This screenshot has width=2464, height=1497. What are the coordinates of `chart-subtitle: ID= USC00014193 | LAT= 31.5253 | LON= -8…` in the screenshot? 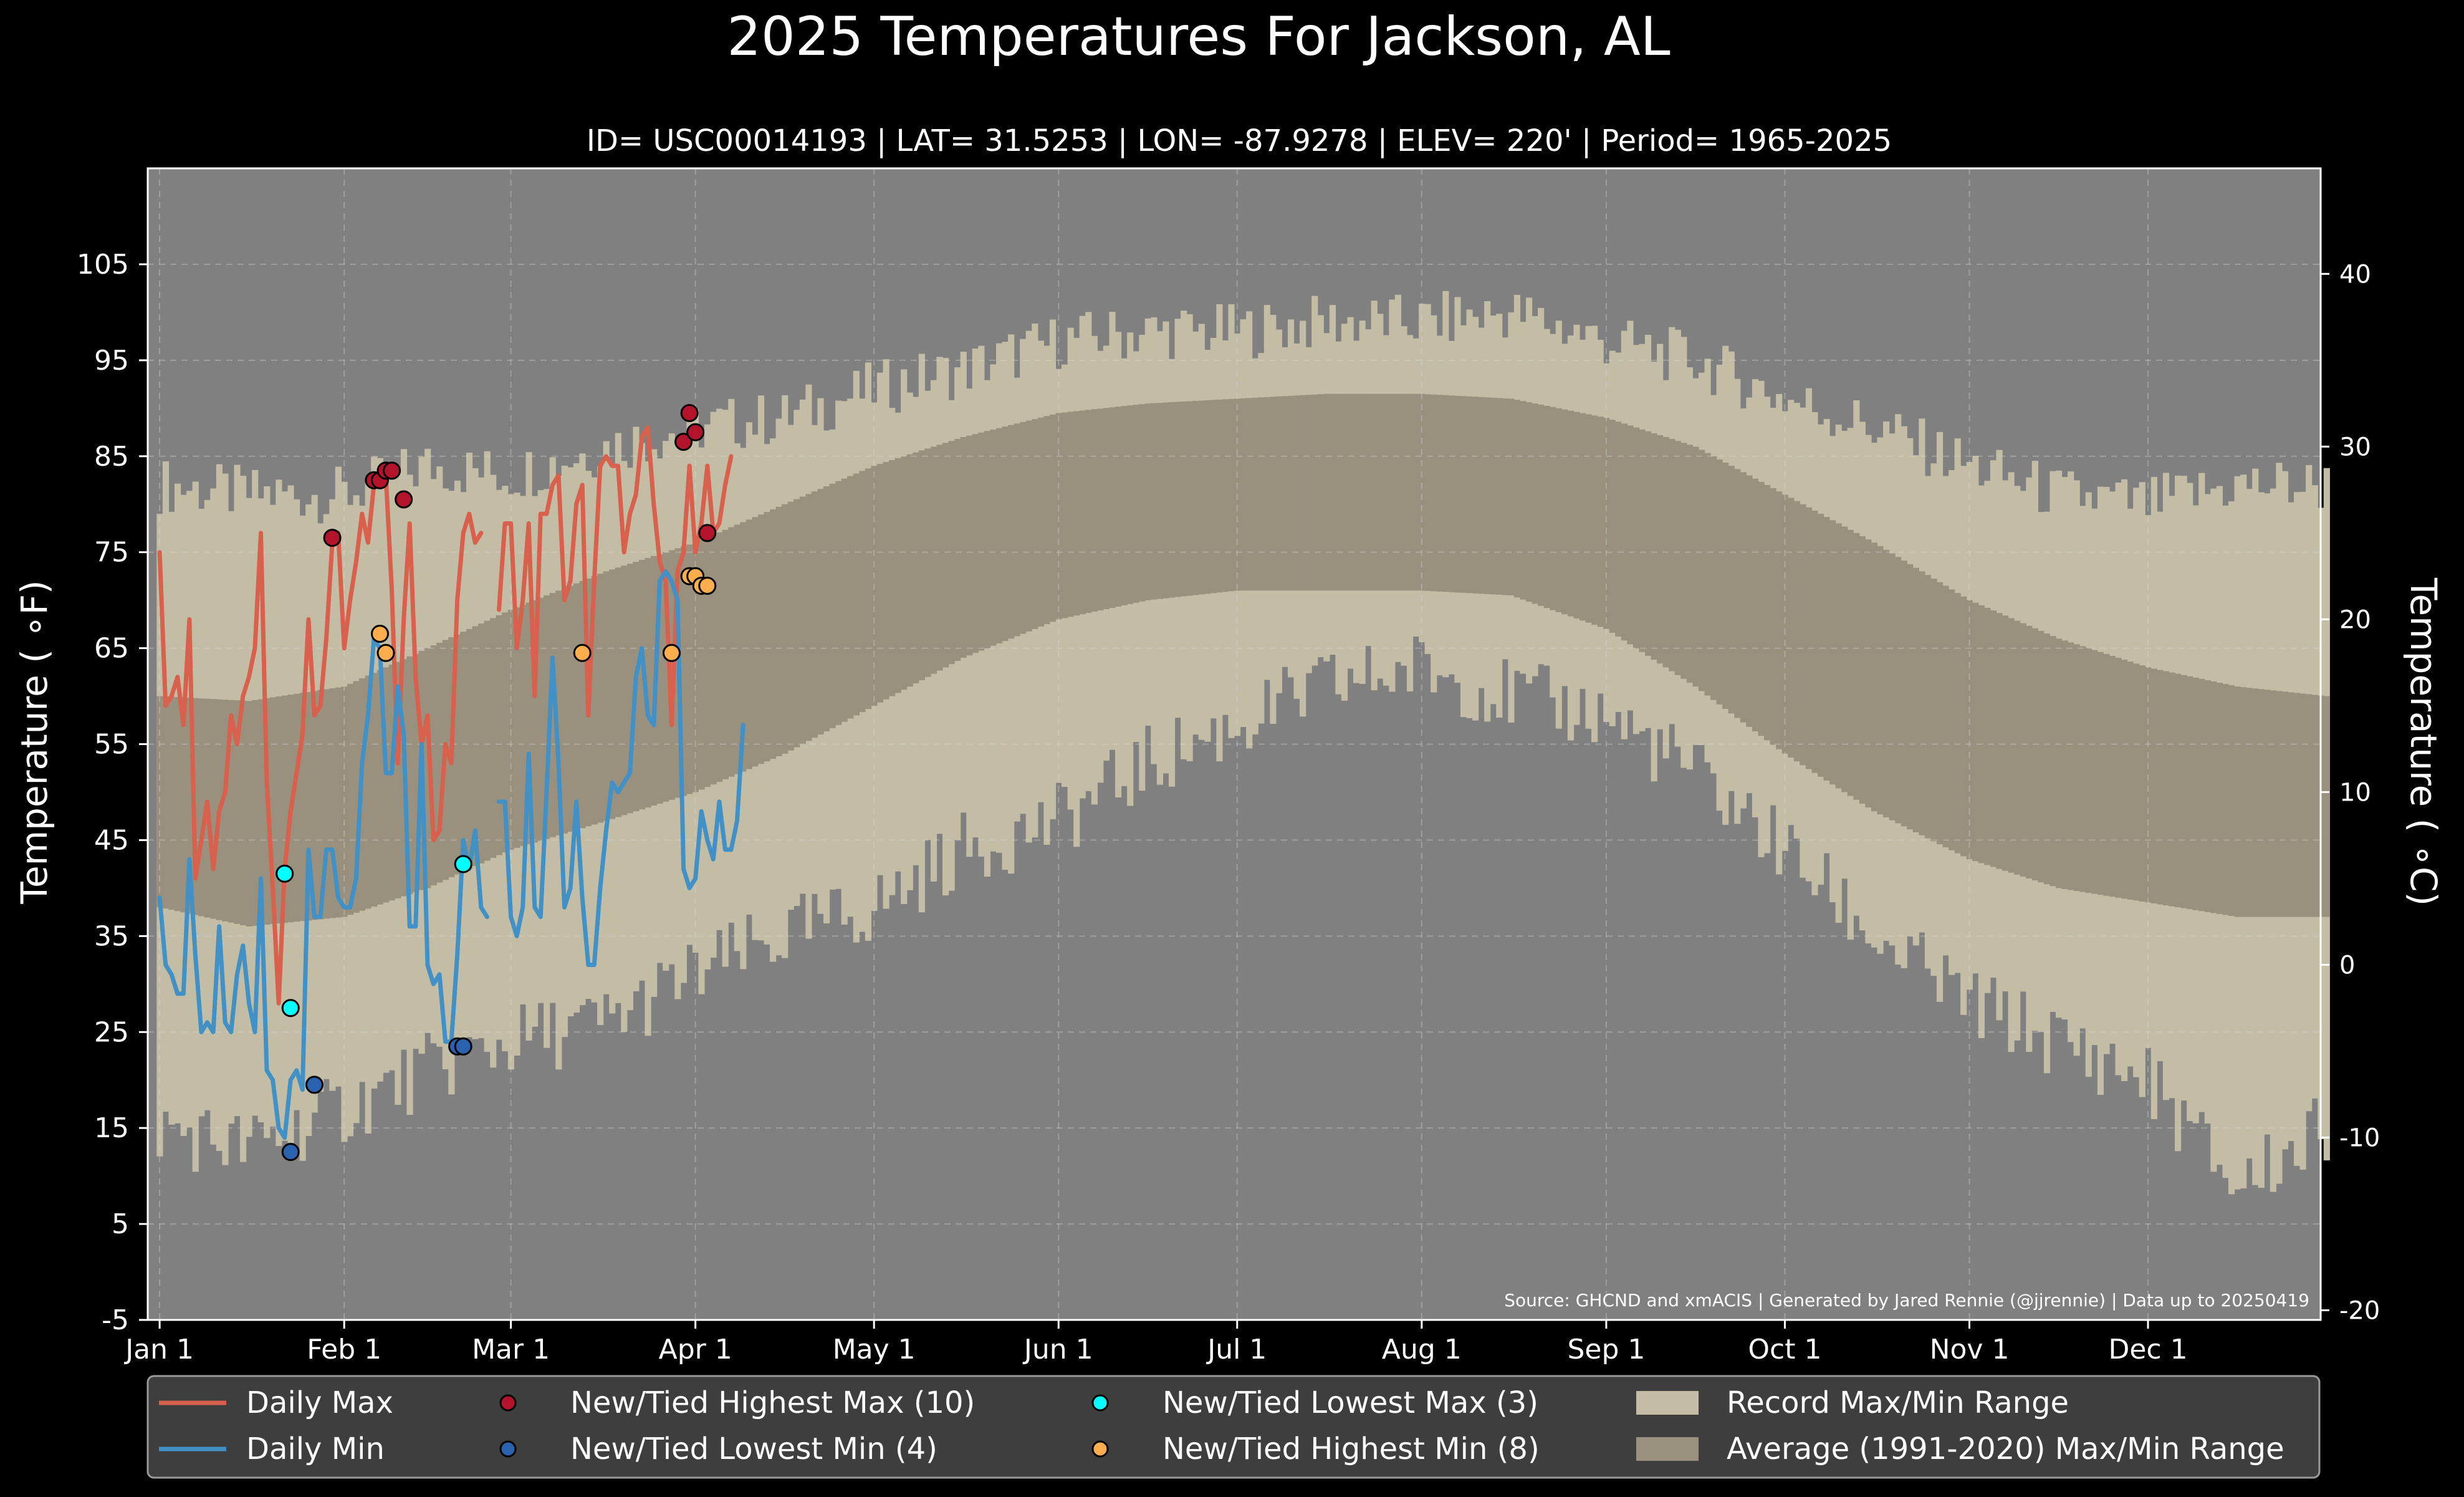 It's located at (1239, 140).